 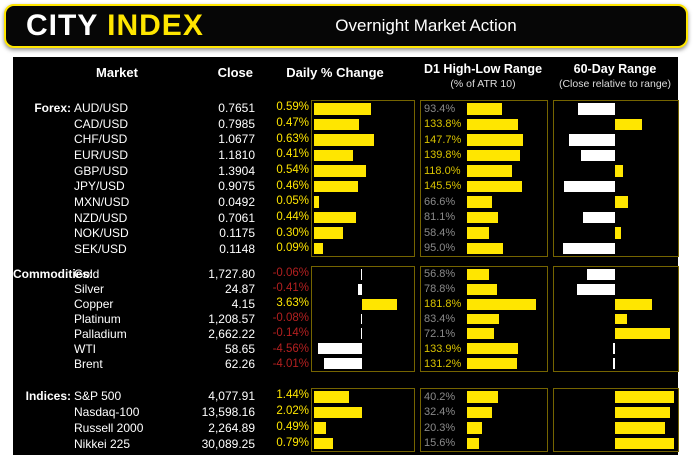 What do you see at coordinates (237, 249) in the screenshot?
I see `close-value: 0.1148` at bounding box center [237, 249].